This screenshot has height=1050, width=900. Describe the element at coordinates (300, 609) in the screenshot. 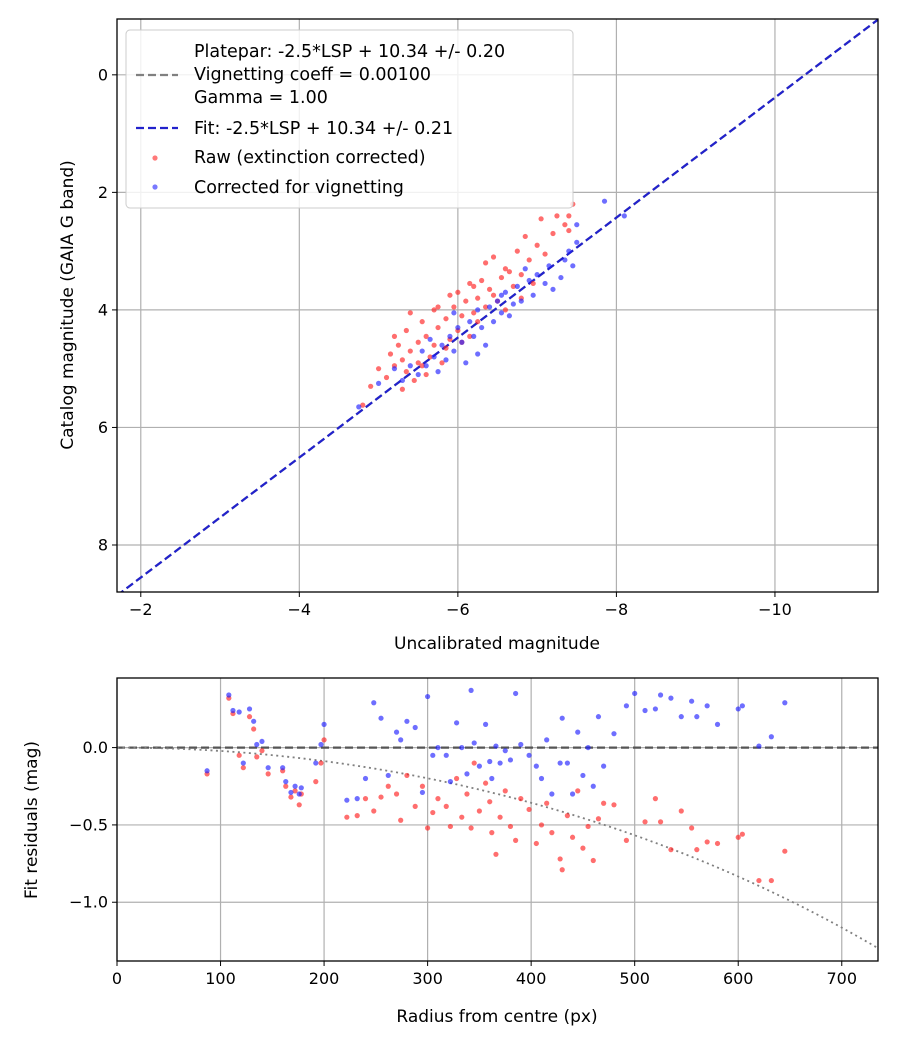

I see `top-x-tick-label: −4` at that location.